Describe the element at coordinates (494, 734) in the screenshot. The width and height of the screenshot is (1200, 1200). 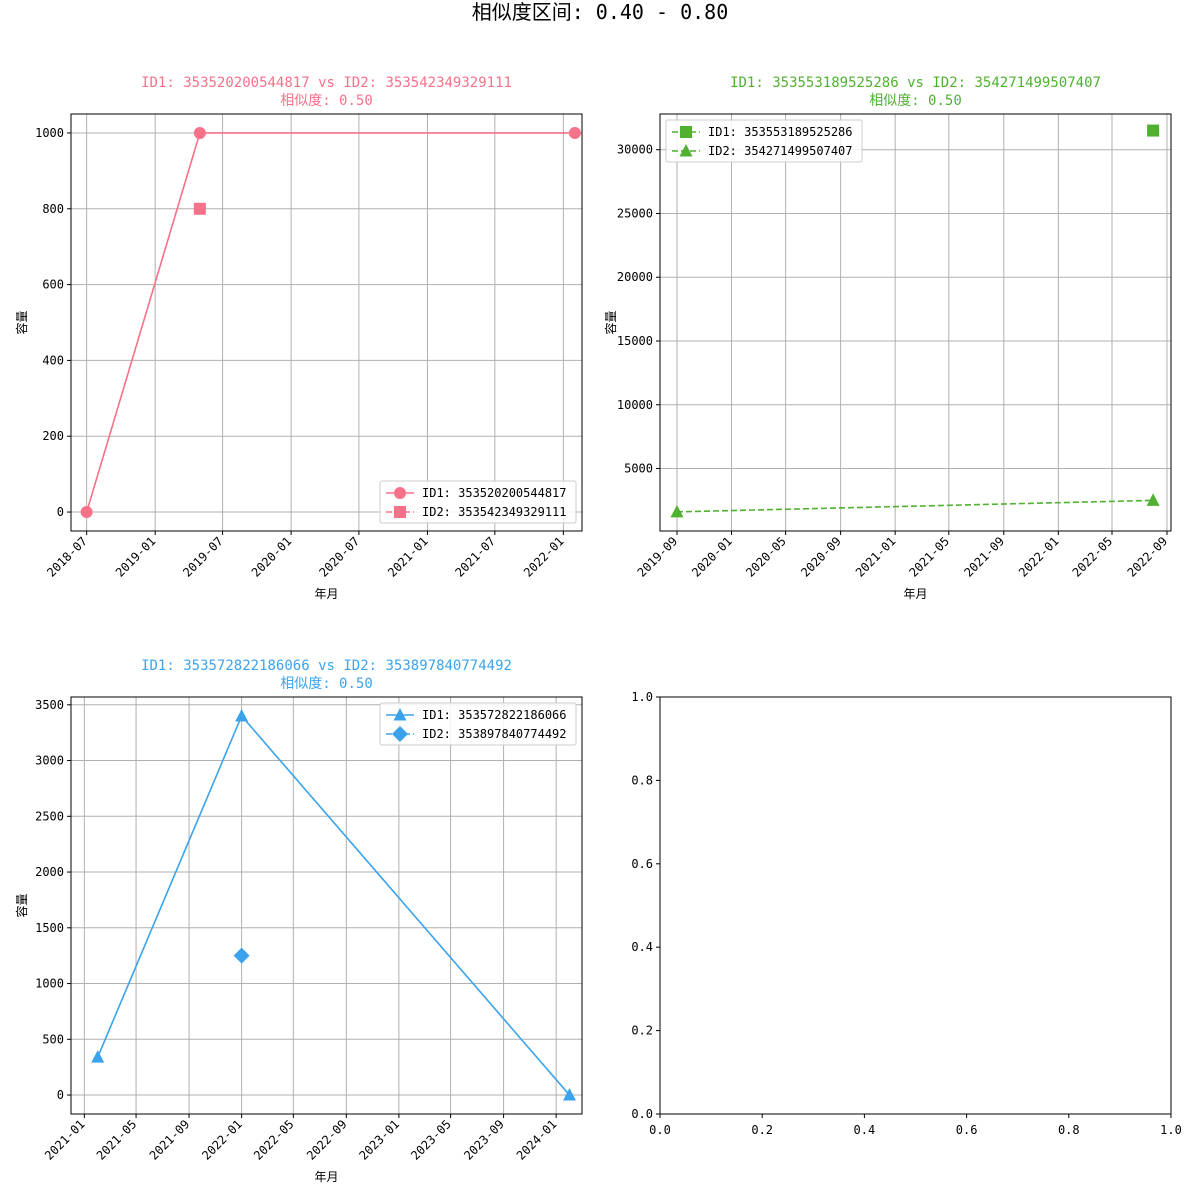
I see `legend-label: ID2: 353897840774492` at that location.